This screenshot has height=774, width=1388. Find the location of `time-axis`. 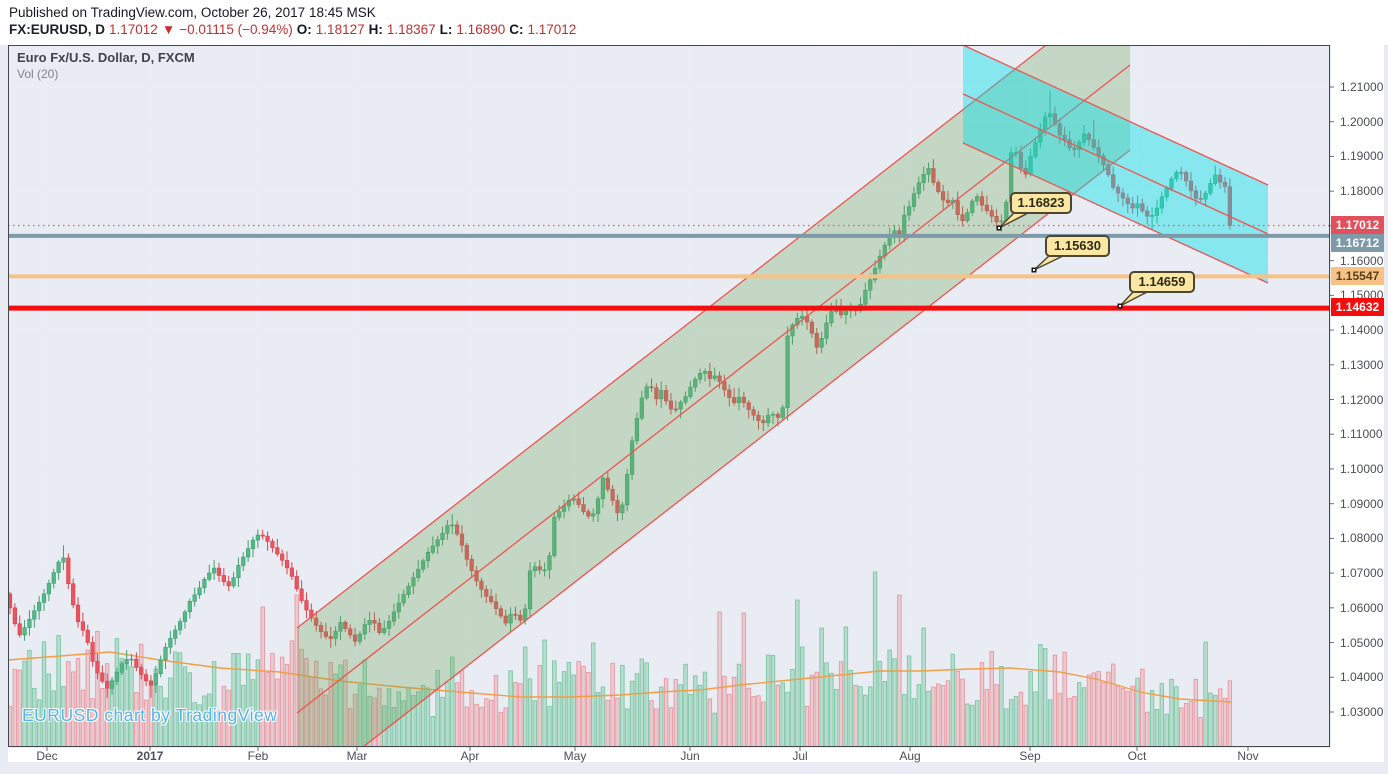

time-axis is located at coordinates (696, 755).